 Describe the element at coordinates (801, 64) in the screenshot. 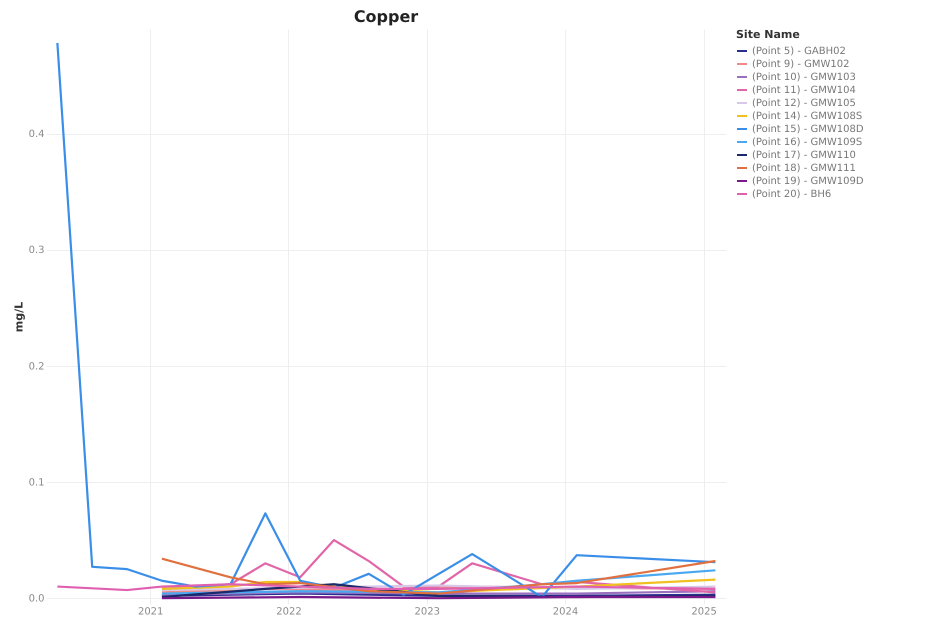

I see `legend-label: (Point 9) - GMW102` at that location.